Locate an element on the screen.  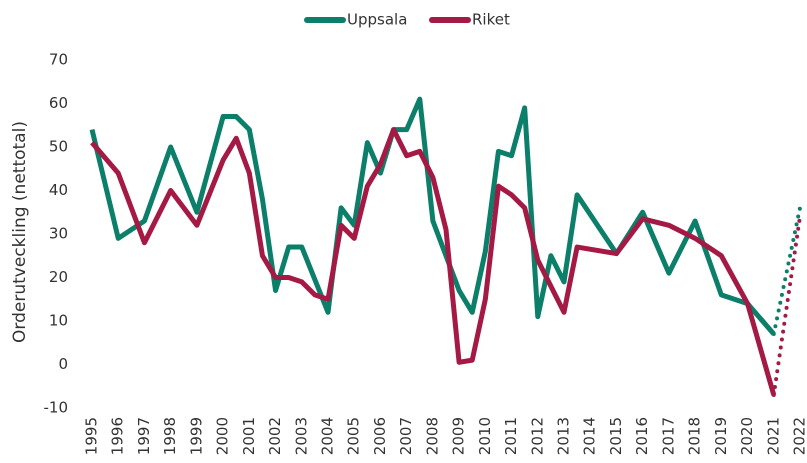
y-axis-title: Orderutveckling (nettotal) is located at coordinates (20, 232).